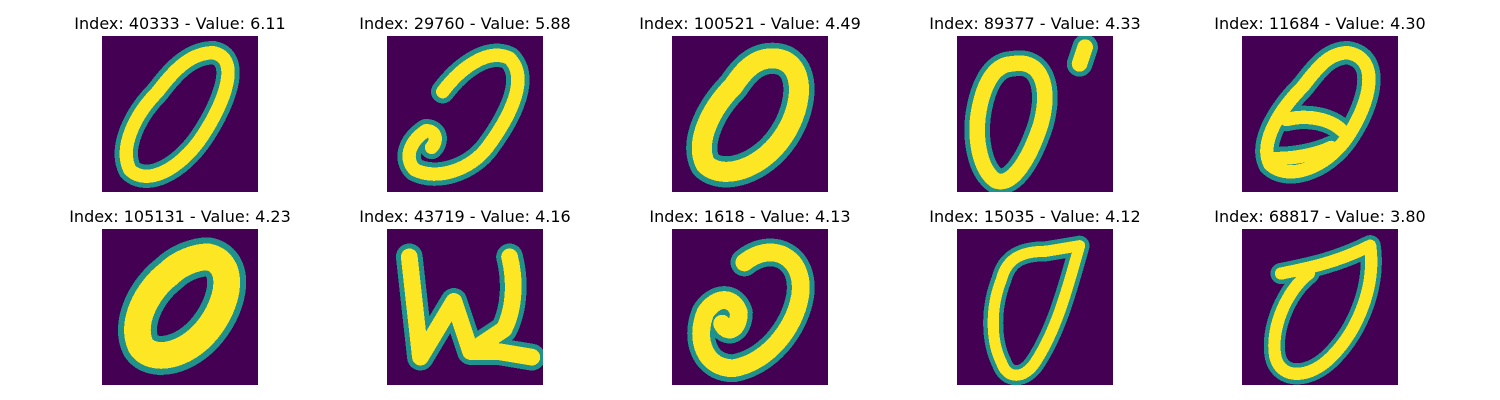 The width and height of the screenshot is (1500, 400). What do you see at coordinates (750, 216) in the screenshot?
I see `sample-title: Index: 1618 - Value: 4.13` at bounding box center [750, 216].